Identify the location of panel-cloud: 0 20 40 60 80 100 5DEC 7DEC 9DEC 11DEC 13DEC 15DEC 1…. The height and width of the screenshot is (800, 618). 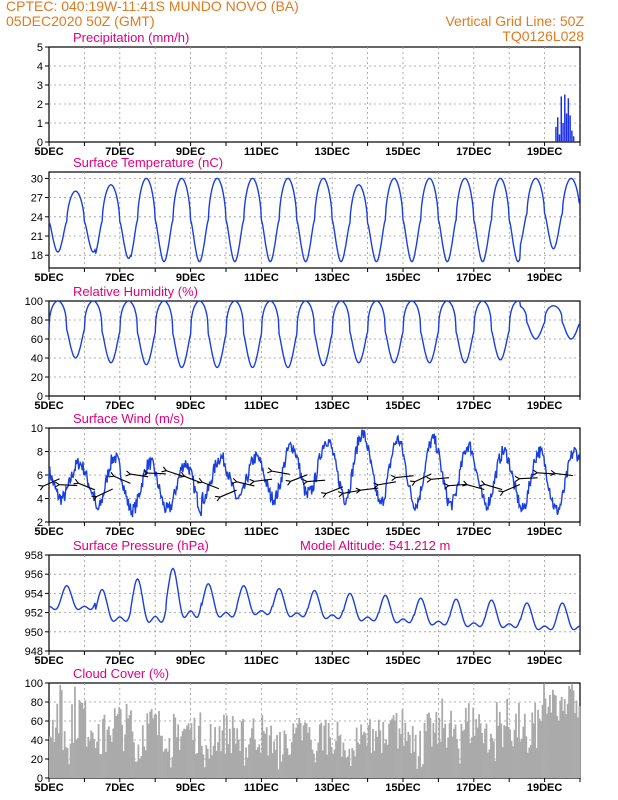
(303, 730).